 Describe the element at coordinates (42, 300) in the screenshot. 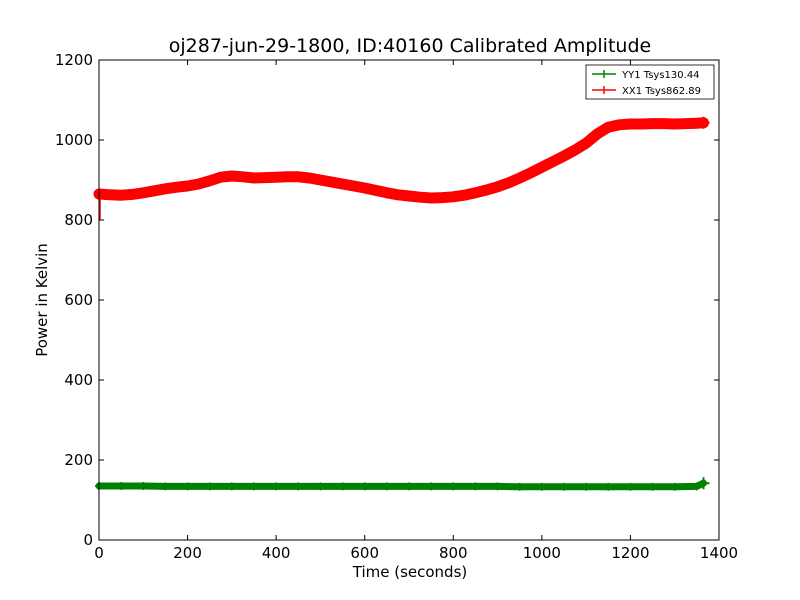

I see `y-axis-label: Power in Kelvin` at that location.